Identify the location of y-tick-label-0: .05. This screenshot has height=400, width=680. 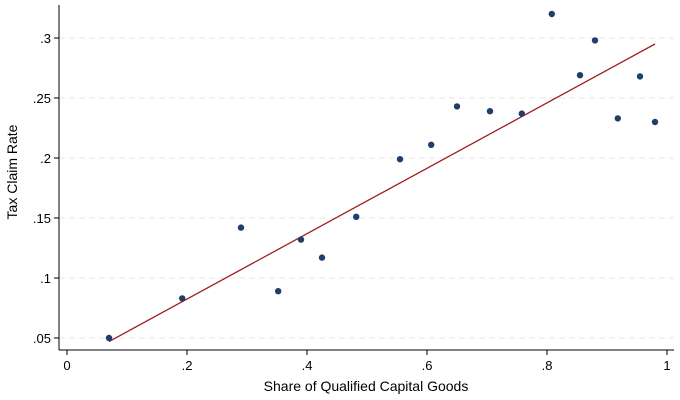
(42, 338).